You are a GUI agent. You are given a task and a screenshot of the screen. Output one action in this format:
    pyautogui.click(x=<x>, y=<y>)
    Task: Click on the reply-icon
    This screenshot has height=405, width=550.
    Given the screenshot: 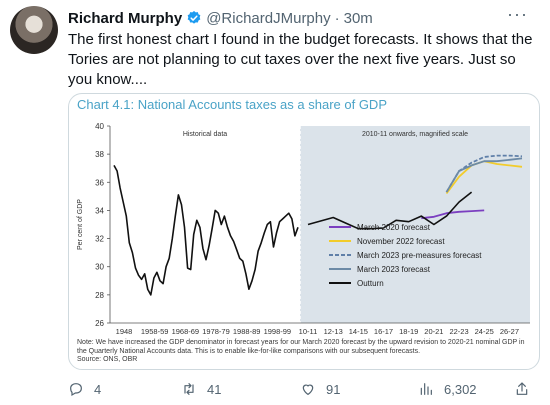 What is the action you would take?
    pyautogui.click(x=76, y=390)
    